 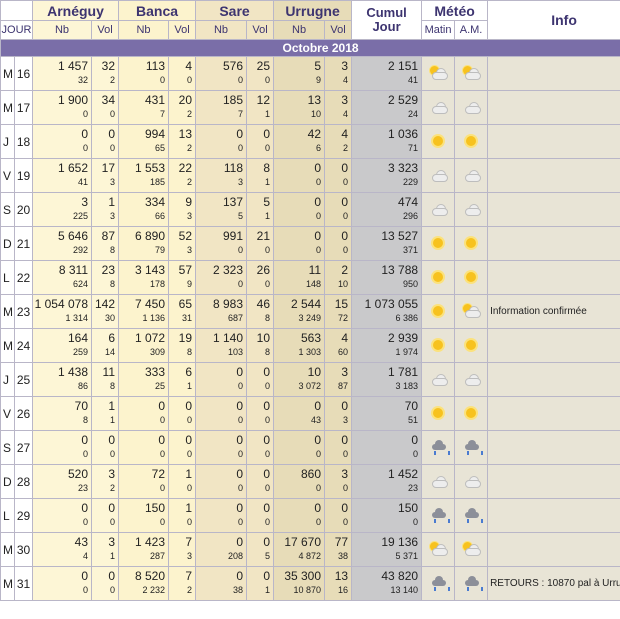 What do you see at coordinates (23, 447) in the screenshot?
I see `day-number: 27` at bounding box center [23, 447].